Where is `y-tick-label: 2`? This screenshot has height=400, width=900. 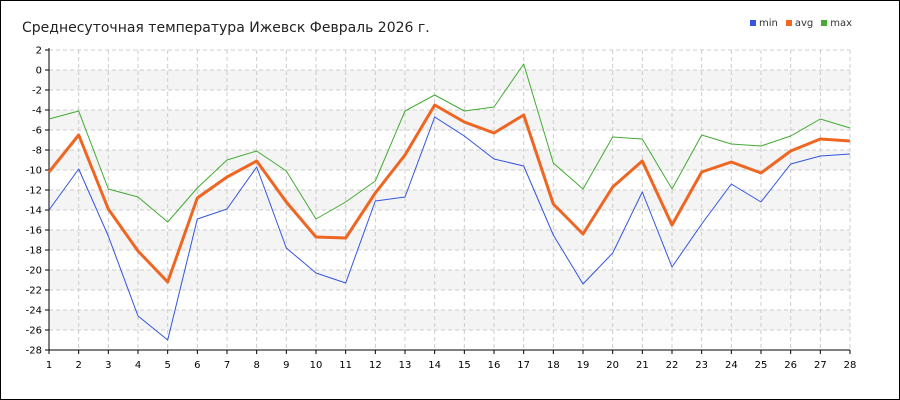 y-tick-label: 2 is located at coordinates (39, 51).